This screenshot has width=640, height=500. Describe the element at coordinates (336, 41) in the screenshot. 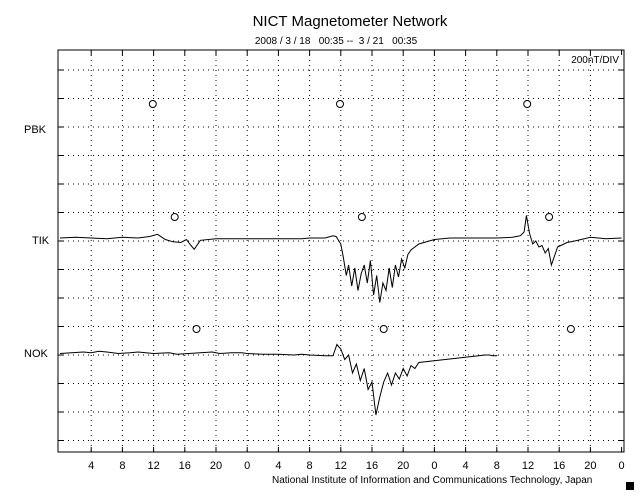

I see `chart-subtitle: 2008 / 3 / 18 00:35 -- 3 / 21 00:35` at that location.